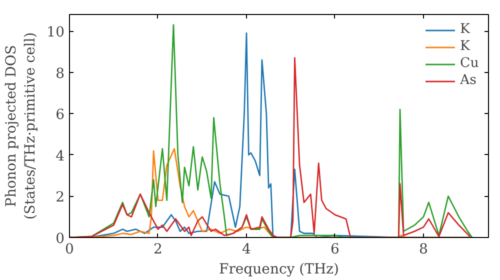 This screenshot has width=500, height=280. Describe the element at coordinates (470, 63) in the screenshot. I see `legend-label: Cu` at that location.